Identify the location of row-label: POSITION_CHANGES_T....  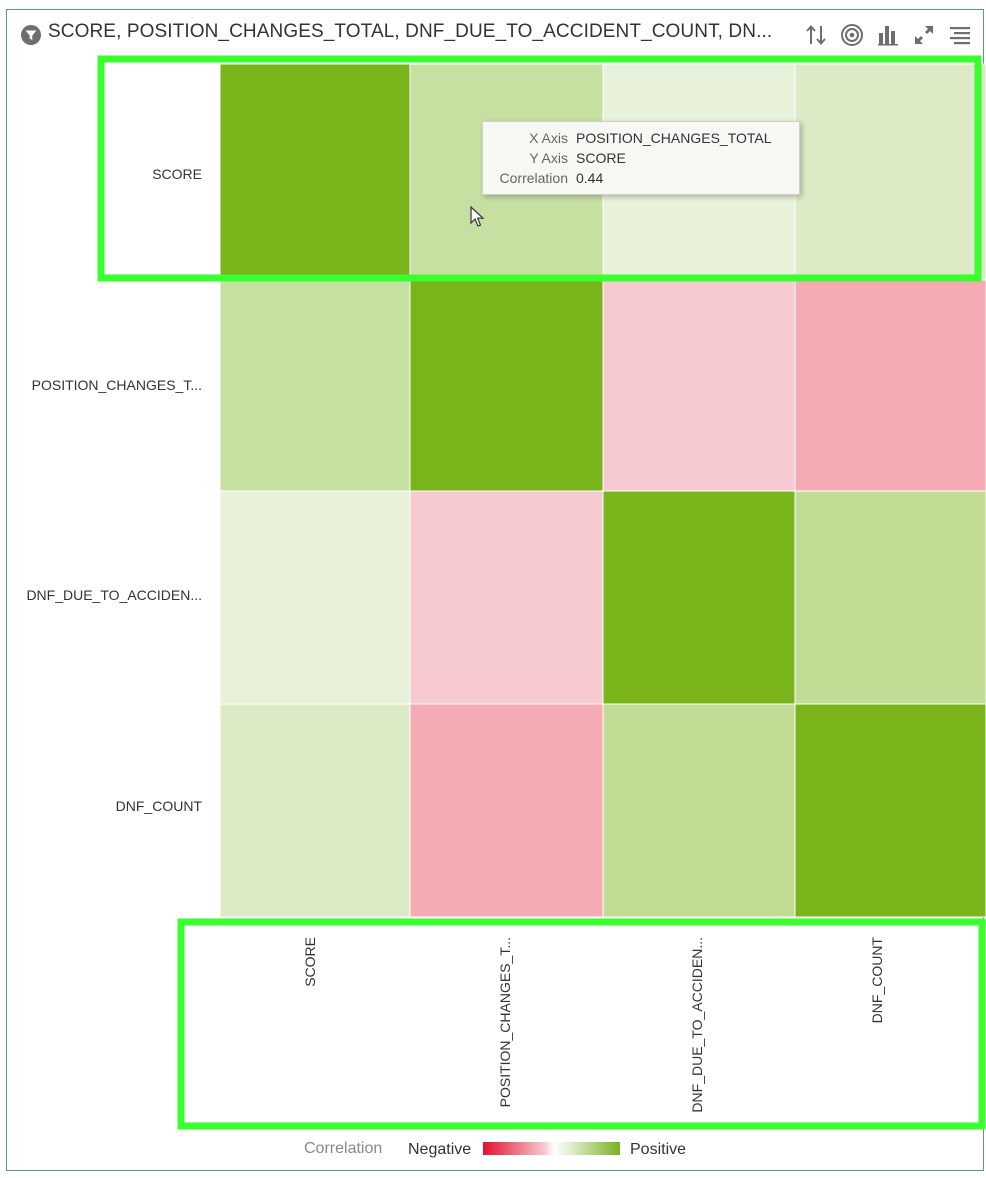
(117, 385).